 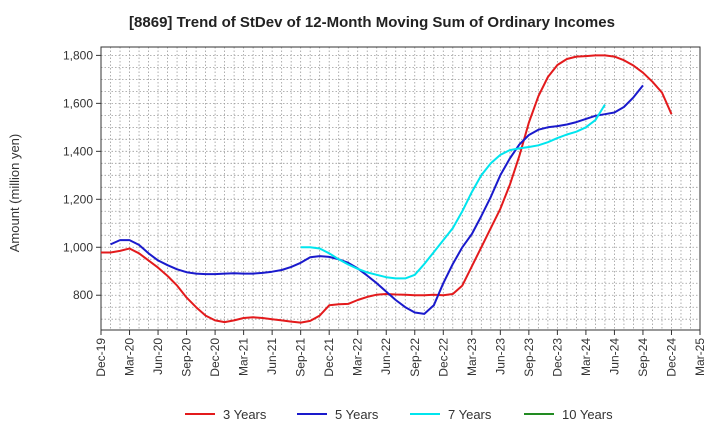 I want to click on y-tick-label: 1,400, so click(x=78, y=151).